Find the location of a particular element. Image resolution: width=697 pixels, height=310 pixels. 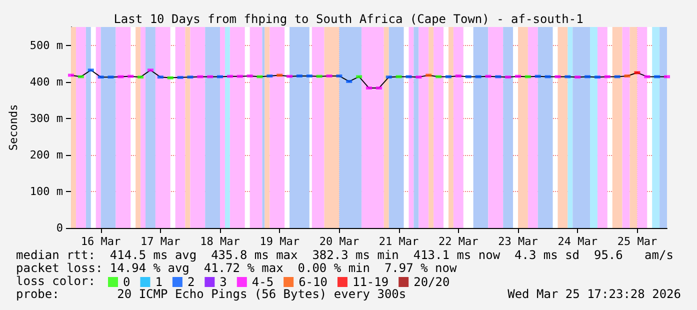

x-tick-label: 19 Mar is located at coordinates (280, 241).